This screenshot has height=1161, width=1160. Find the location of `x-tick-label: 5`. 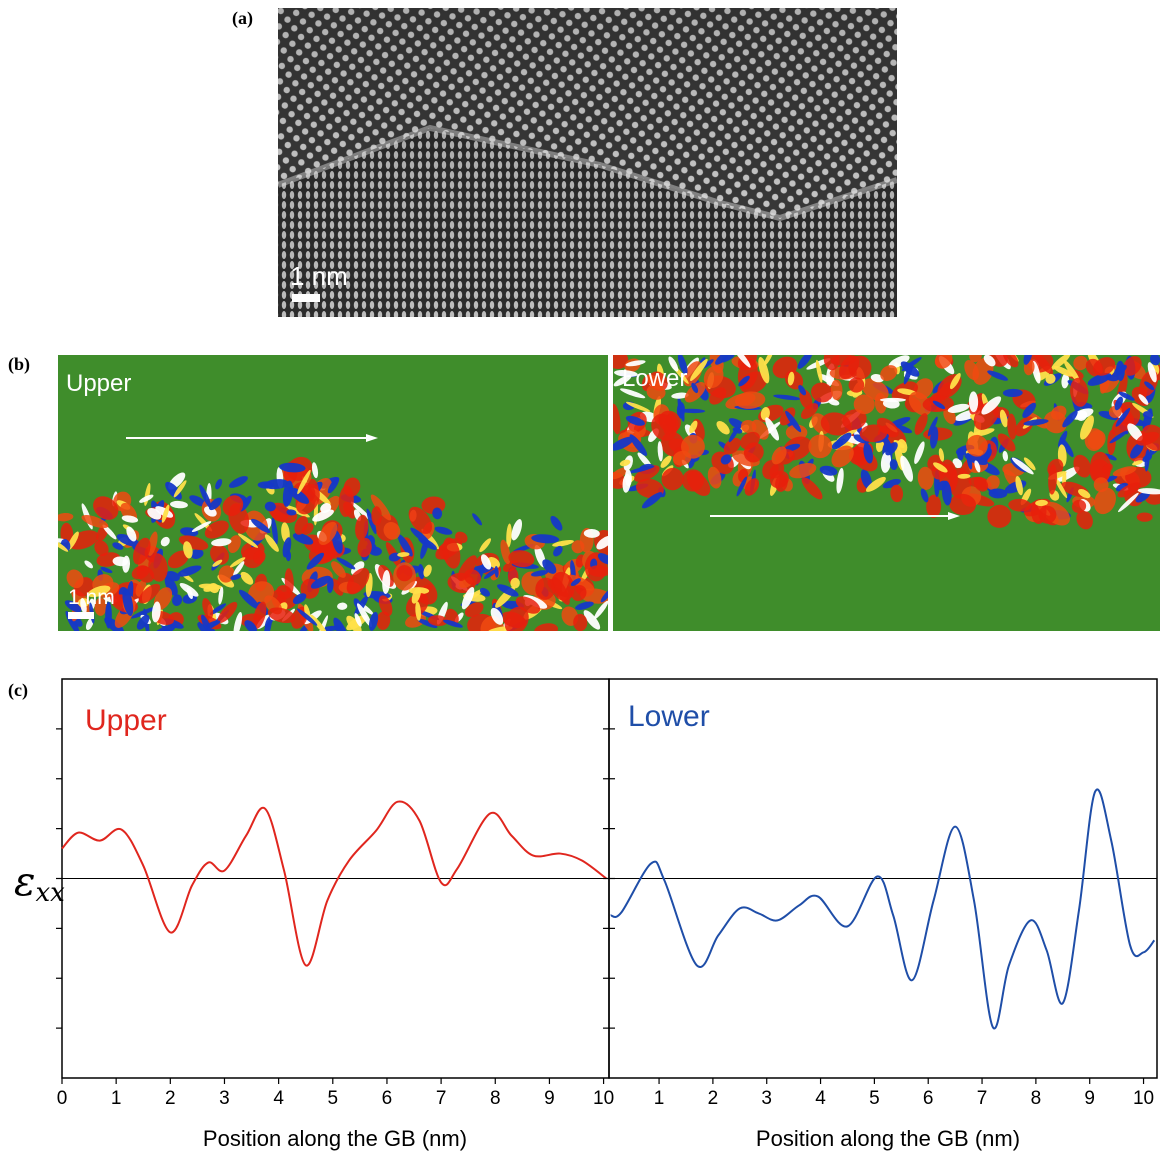

x-tick-label: 5 is located at coordinates (874, 1098).